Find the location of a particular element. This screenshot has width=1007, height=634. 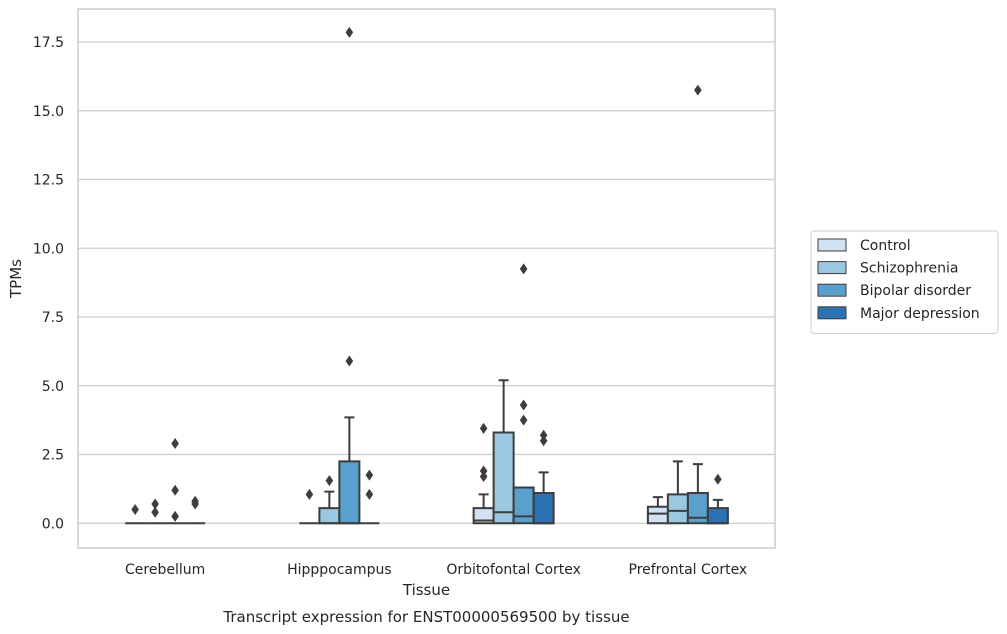

y-tick-label: 0.0 is located at coordinates (53, 524).